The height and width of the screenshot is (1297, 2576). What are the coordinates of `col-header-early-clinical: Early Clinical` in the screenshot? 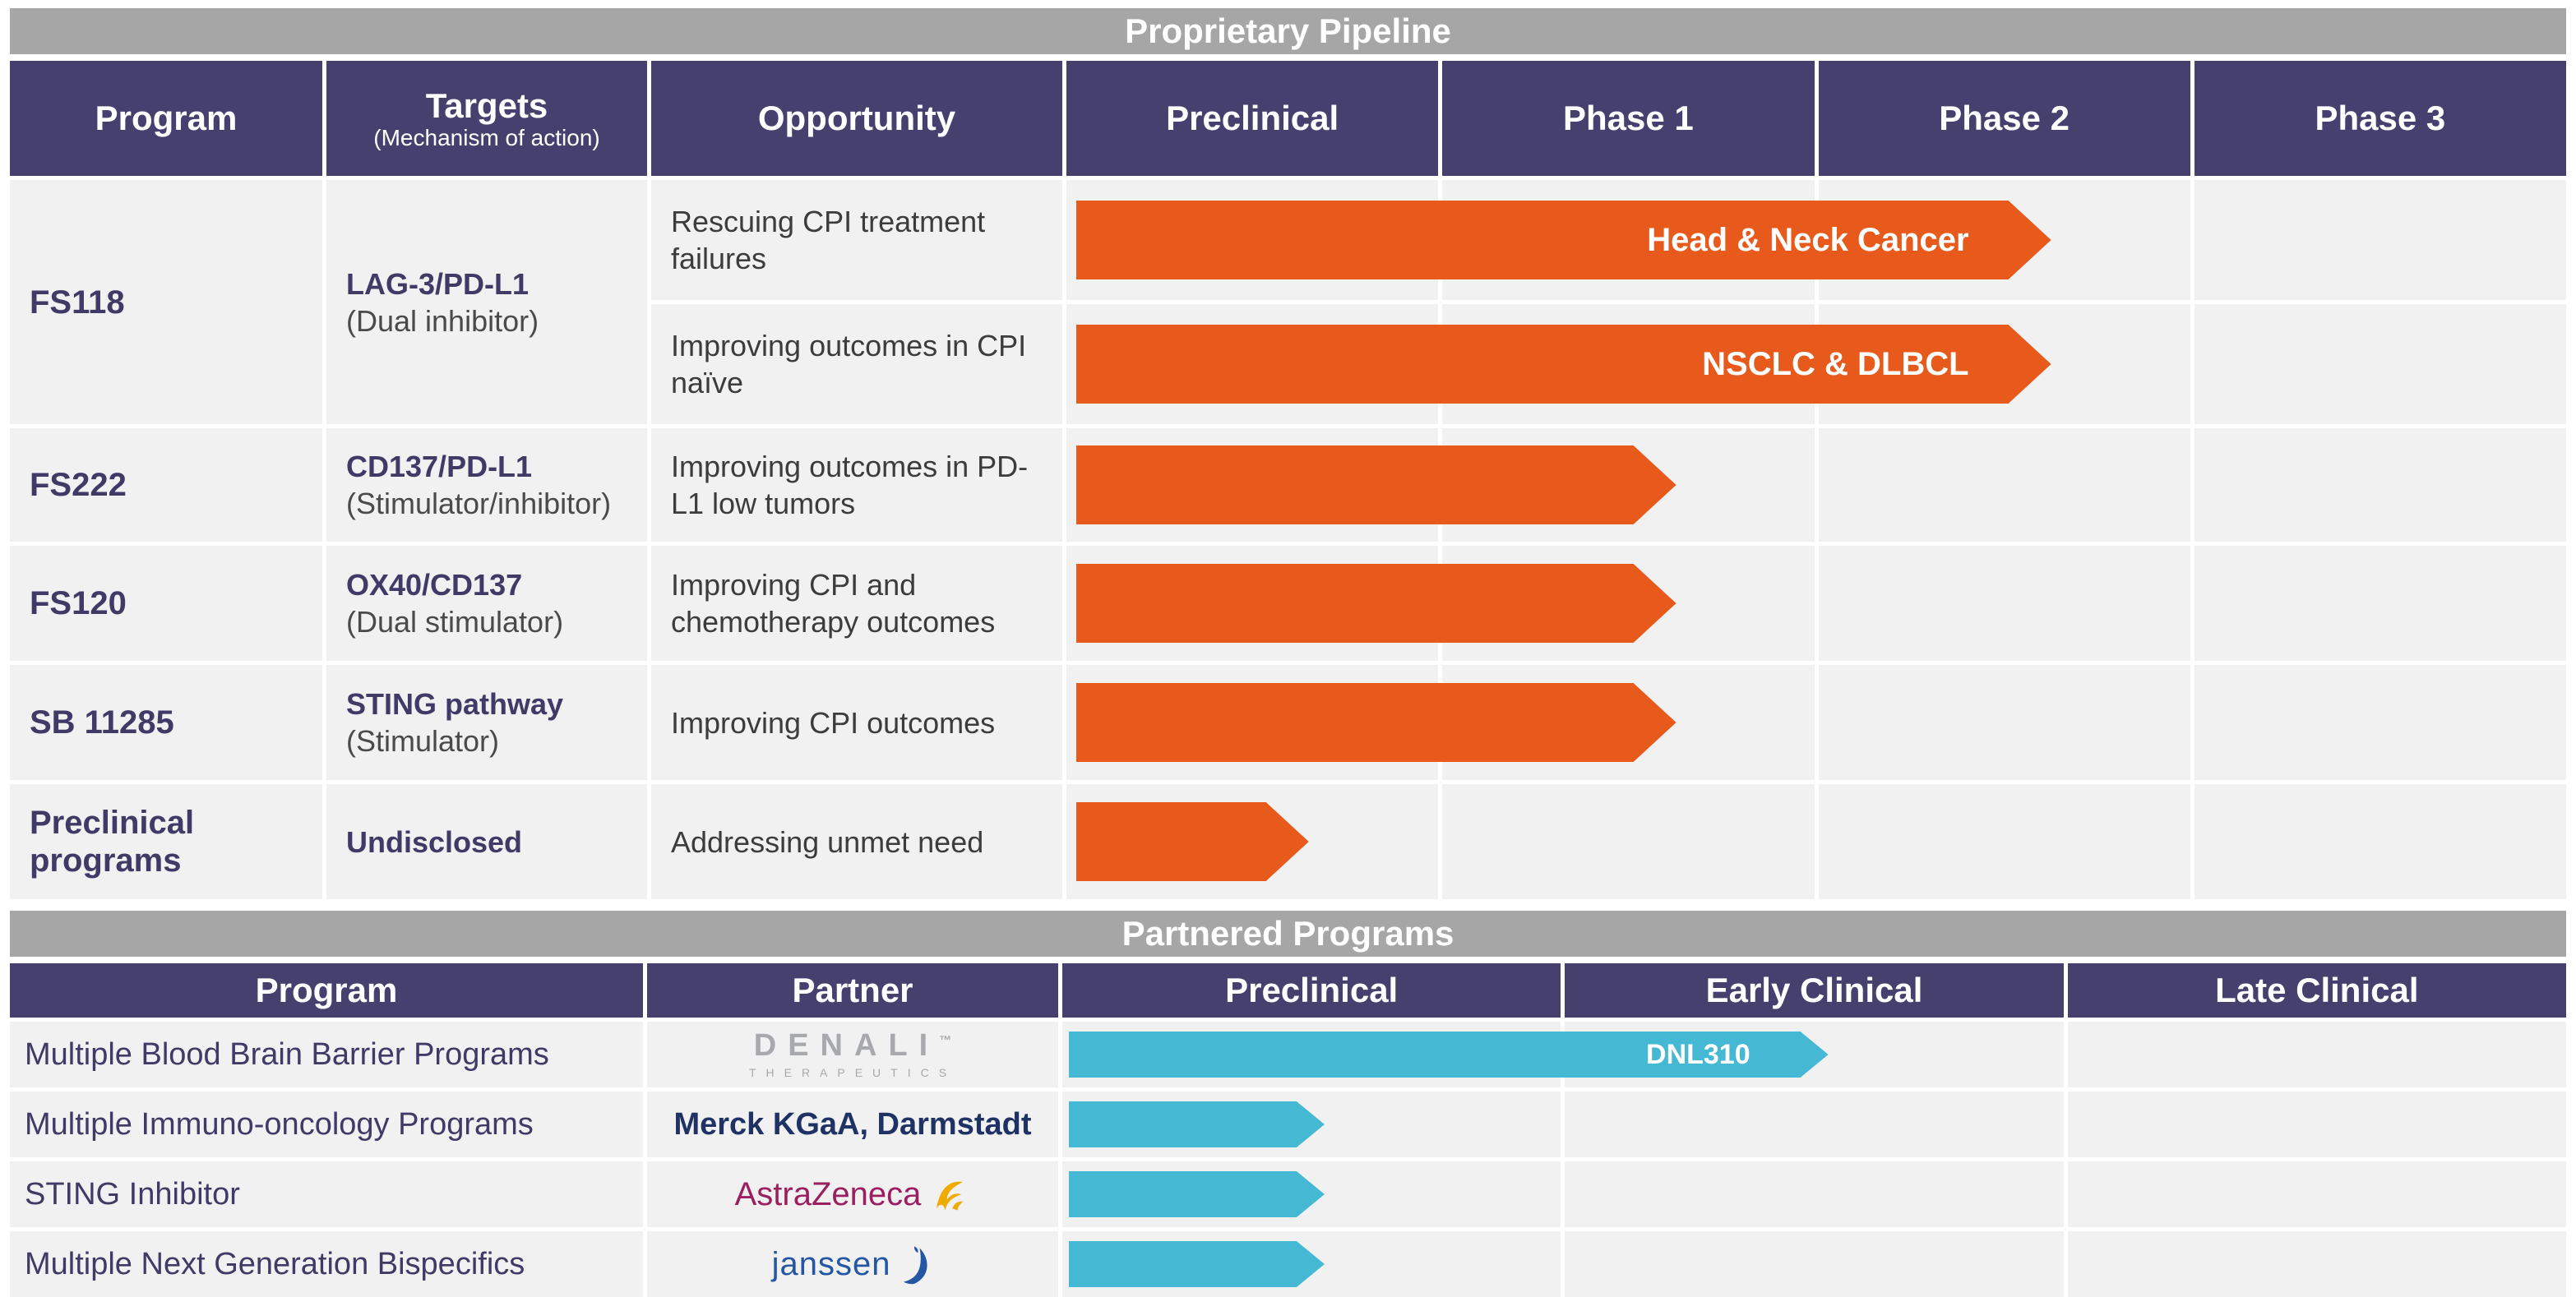 It's located at (1814, 991).